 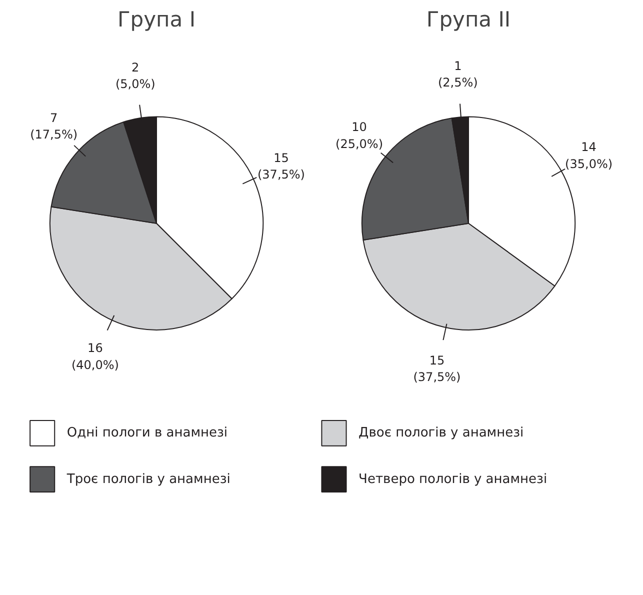 I want to click on data-label: 2 (5,0%), so click(x=135, y=76).